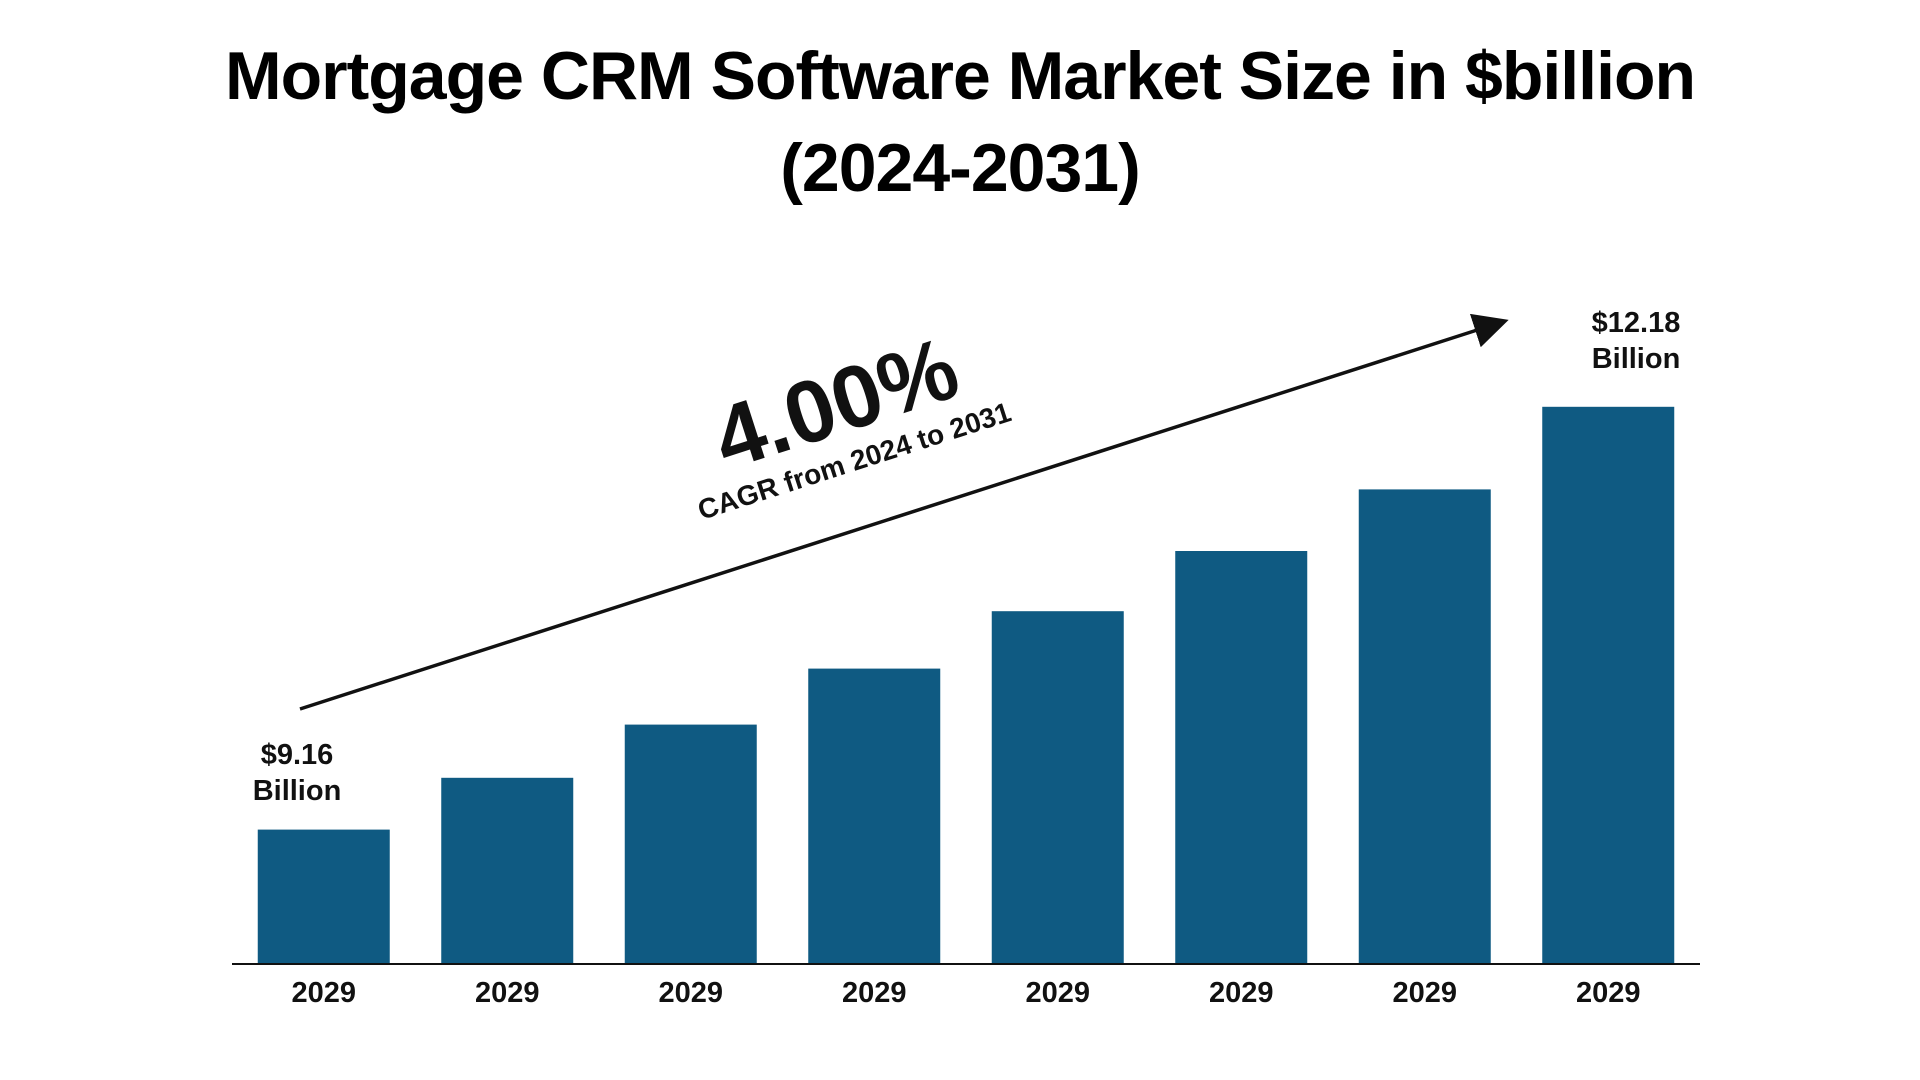 This screenshot has width=1920, height=1080. I want to click on last-bar-label-unit: Billion, so click(1636, 359).